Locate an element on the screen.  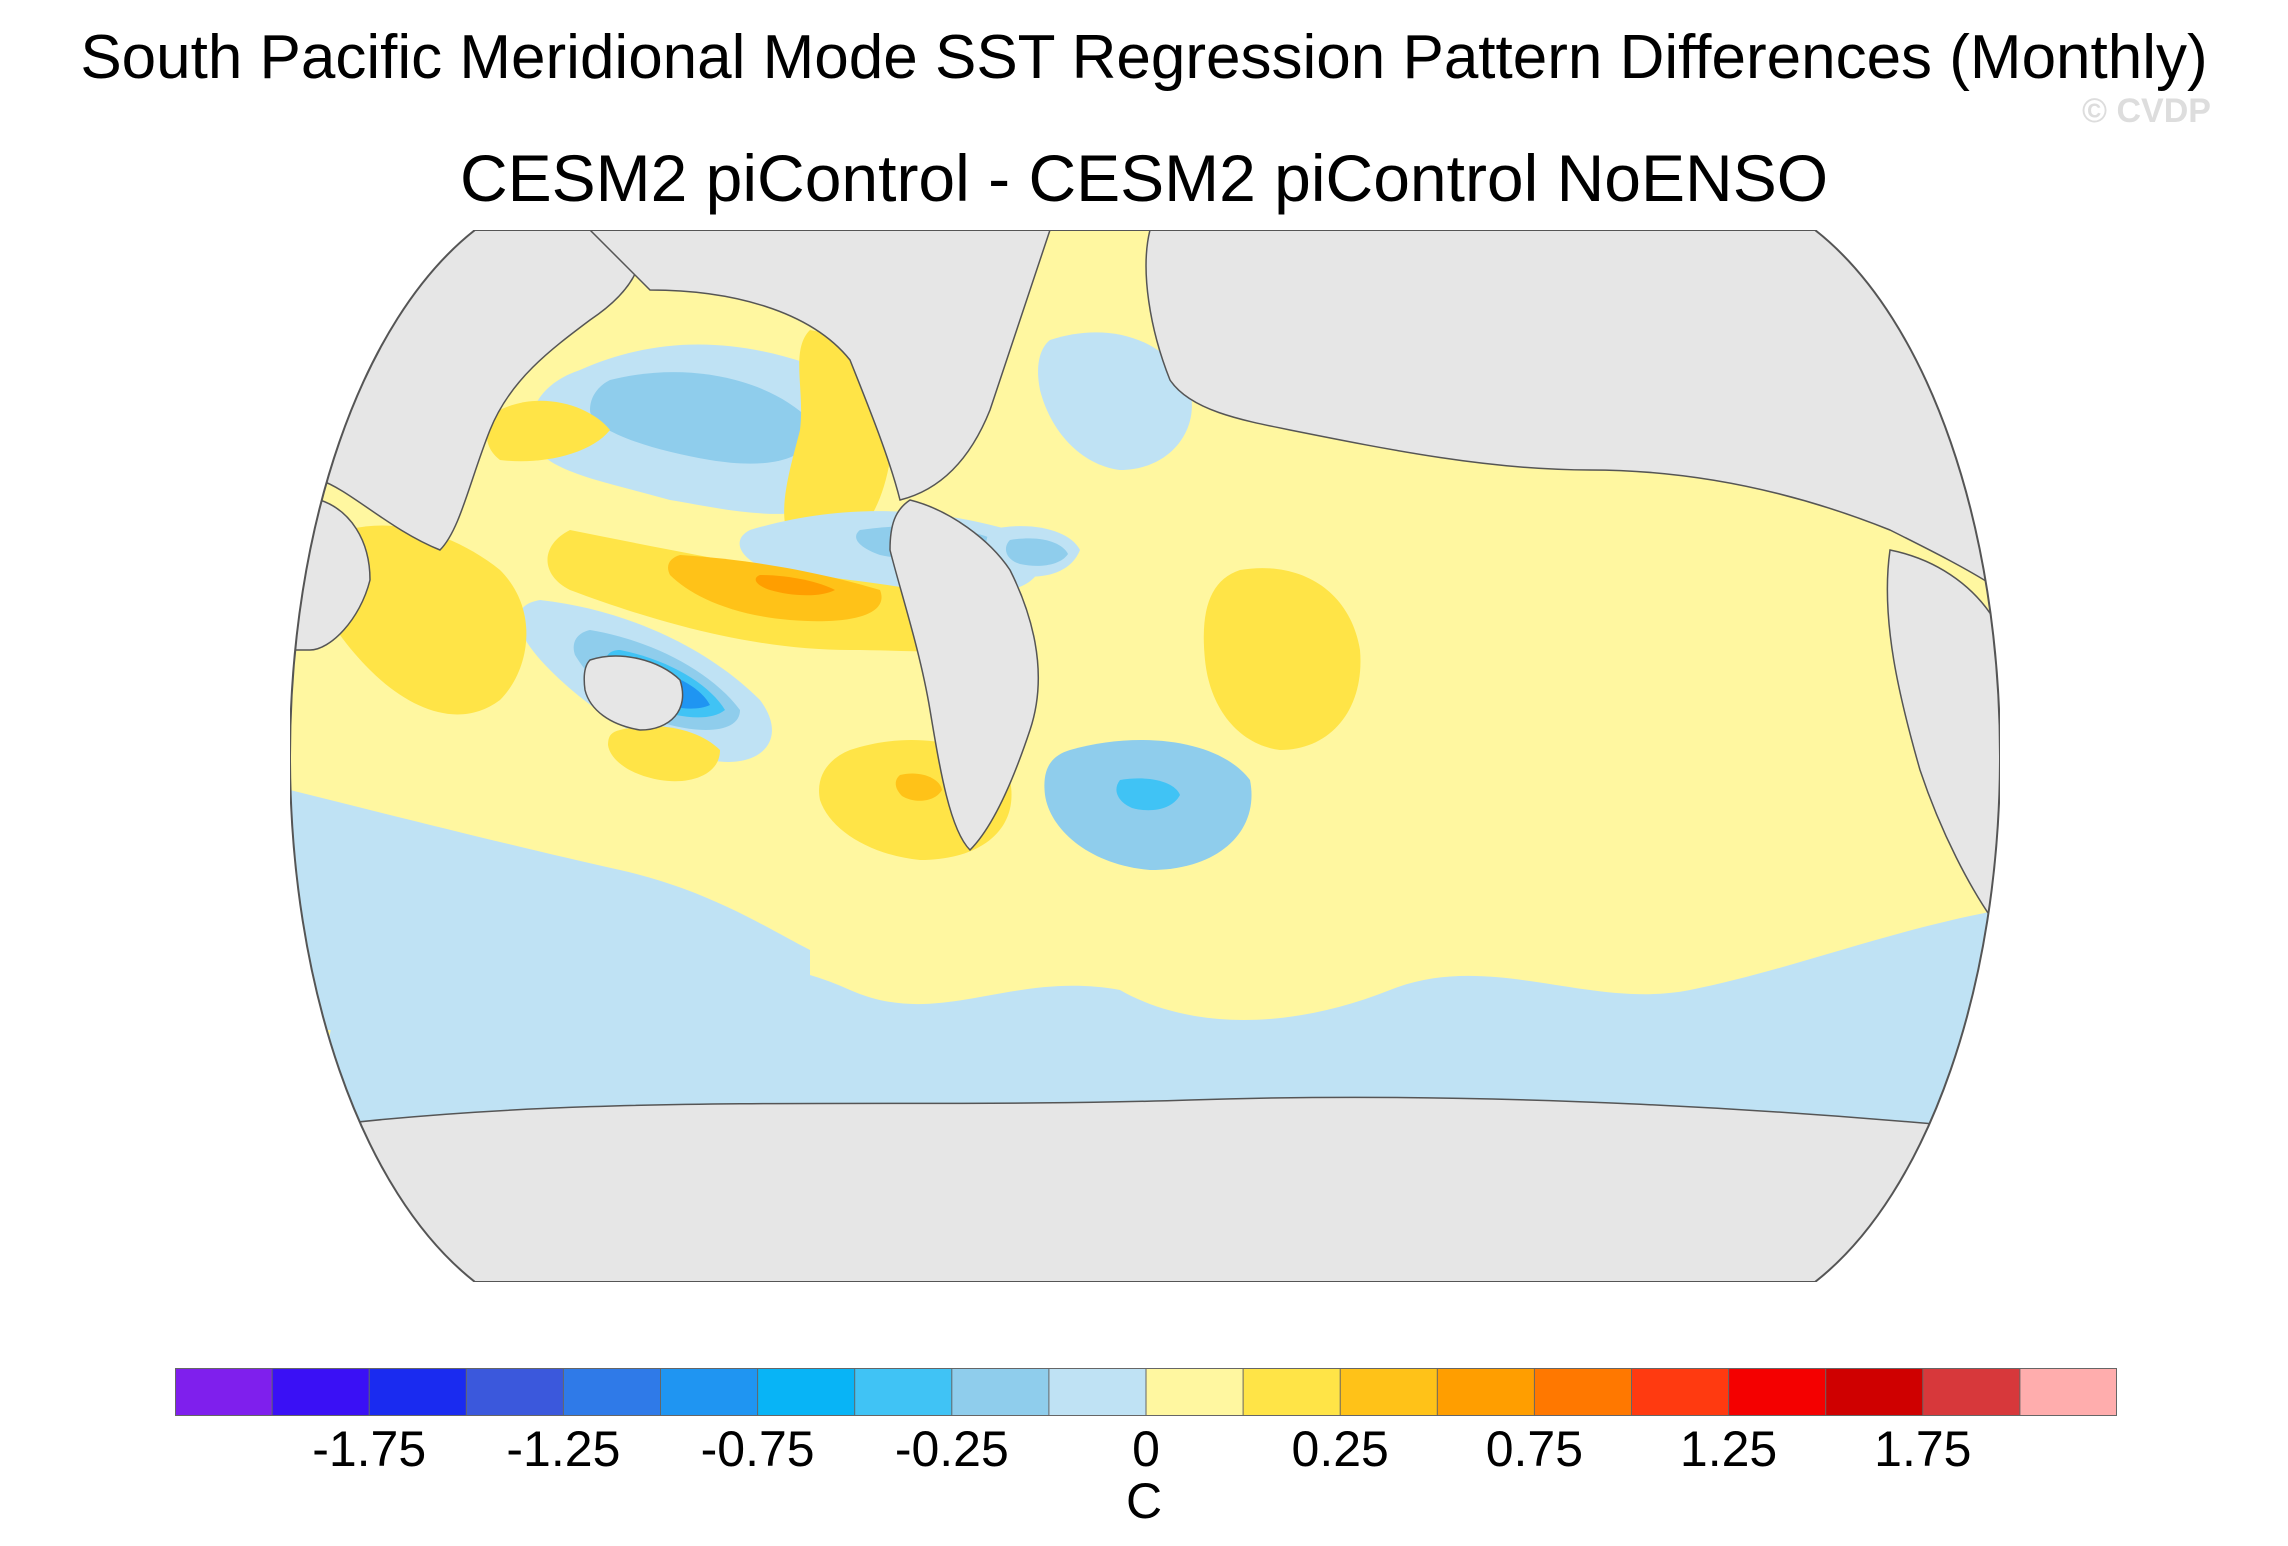
colorbar-tick-label: 0.25 is located at coordinates (1340, 1449).